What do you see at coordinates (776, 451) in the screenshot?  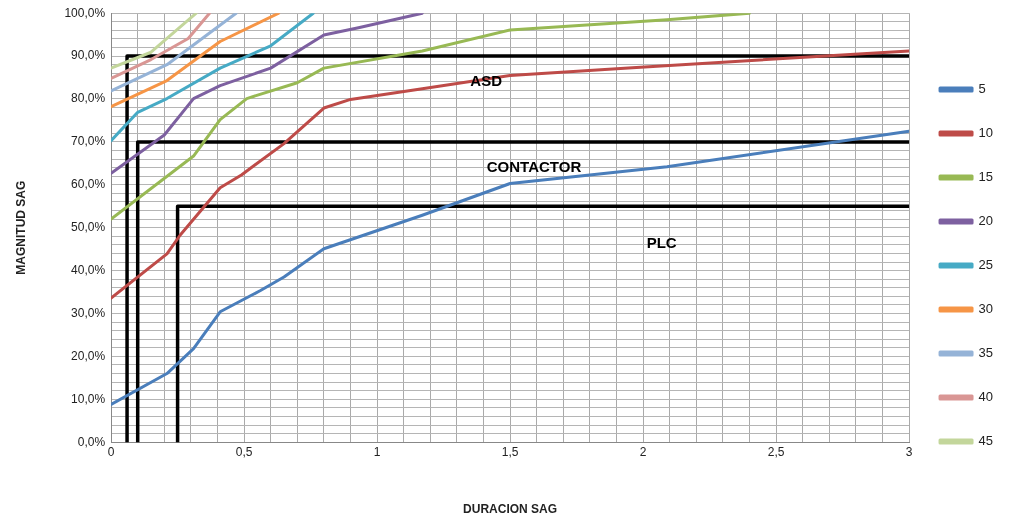 I see `x-tick-label: 2,5` at bounding box center [776, 451].